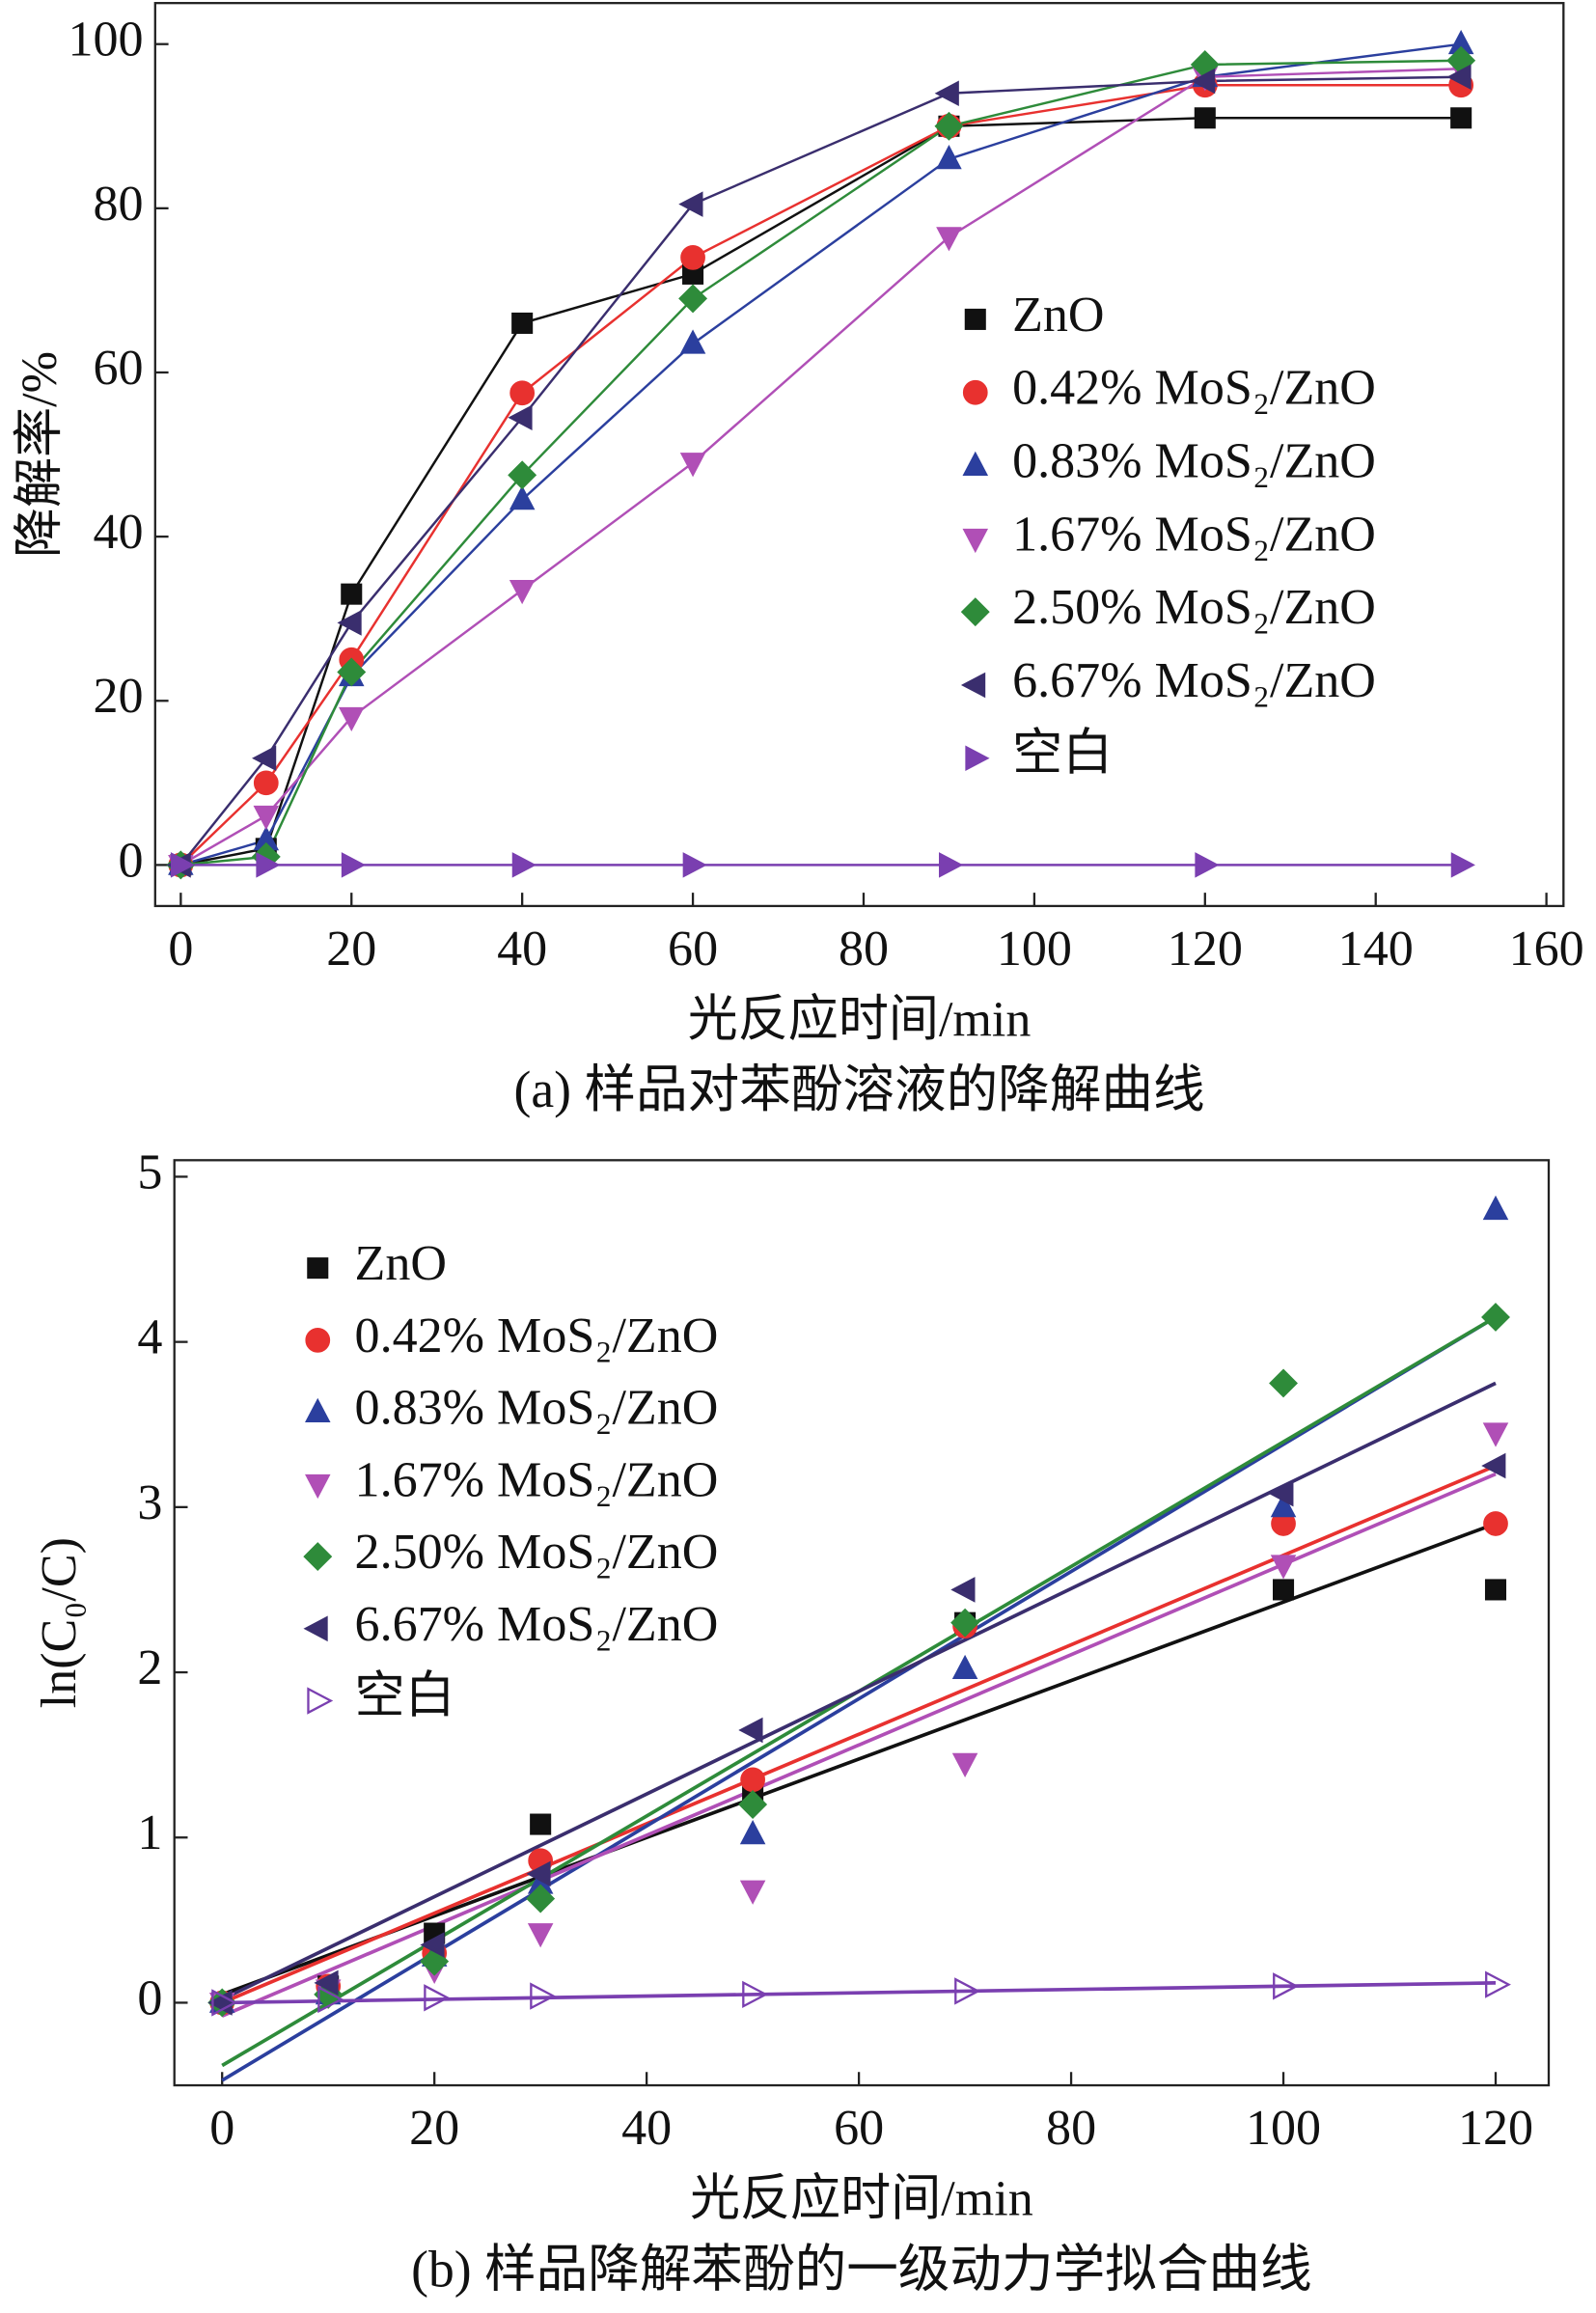 This screenshot has height=2313, width=1596. What do you see at coordinates (1376, 950) in the screenshot?
I see `x-tick-label: 140` at bounding box center [1376, 950].